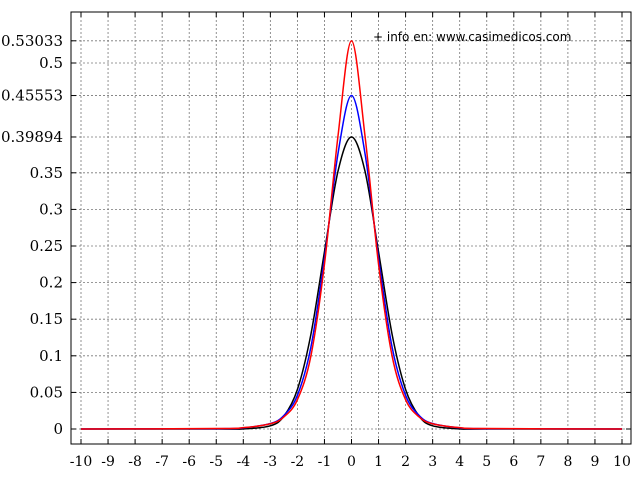 The width and height of the screenshot is (640, 480). What do you see at coordinates (513, 462) in the screenshot?
I see `x-tick-label: 6` at bounding box center [513, 462].